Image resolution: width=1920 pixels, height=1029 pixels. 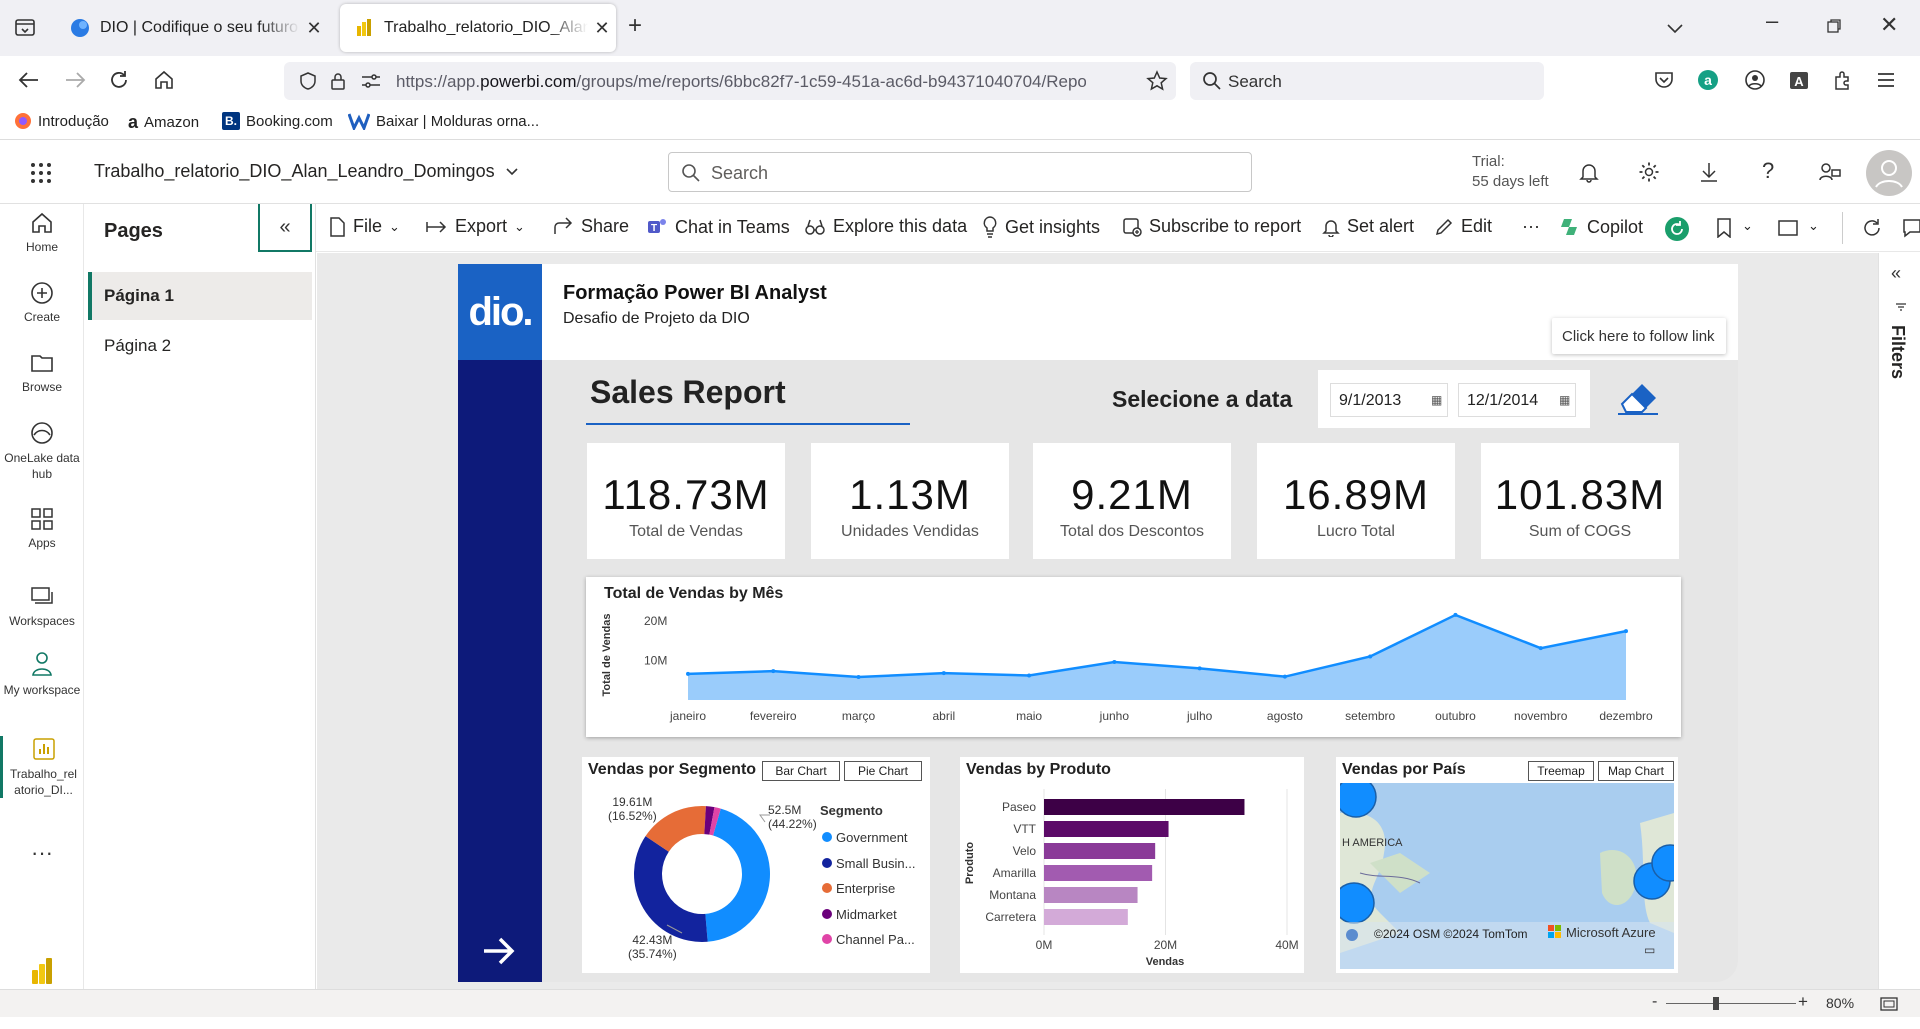 I want to click on forward-icon, so click(x=75, y=80).